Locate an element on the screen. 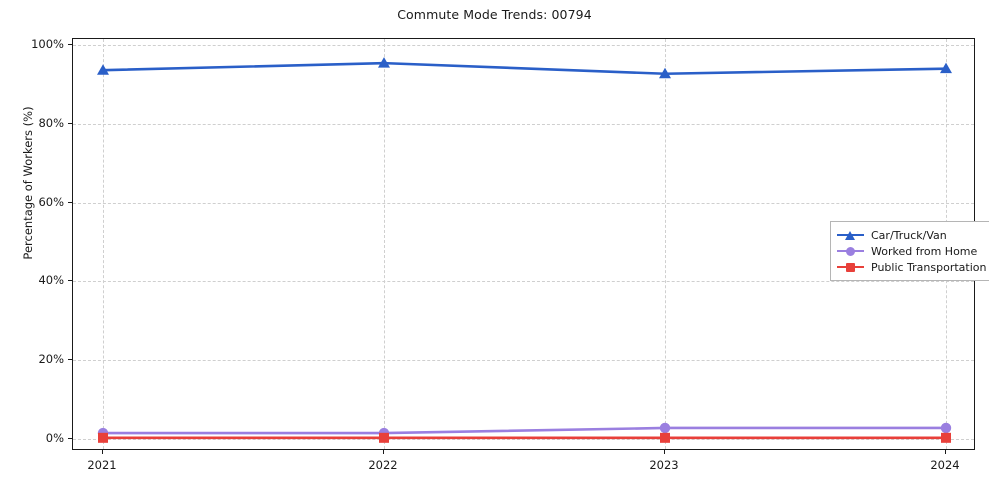  y-tick-label: 60% is located at coordinates (51, 201).